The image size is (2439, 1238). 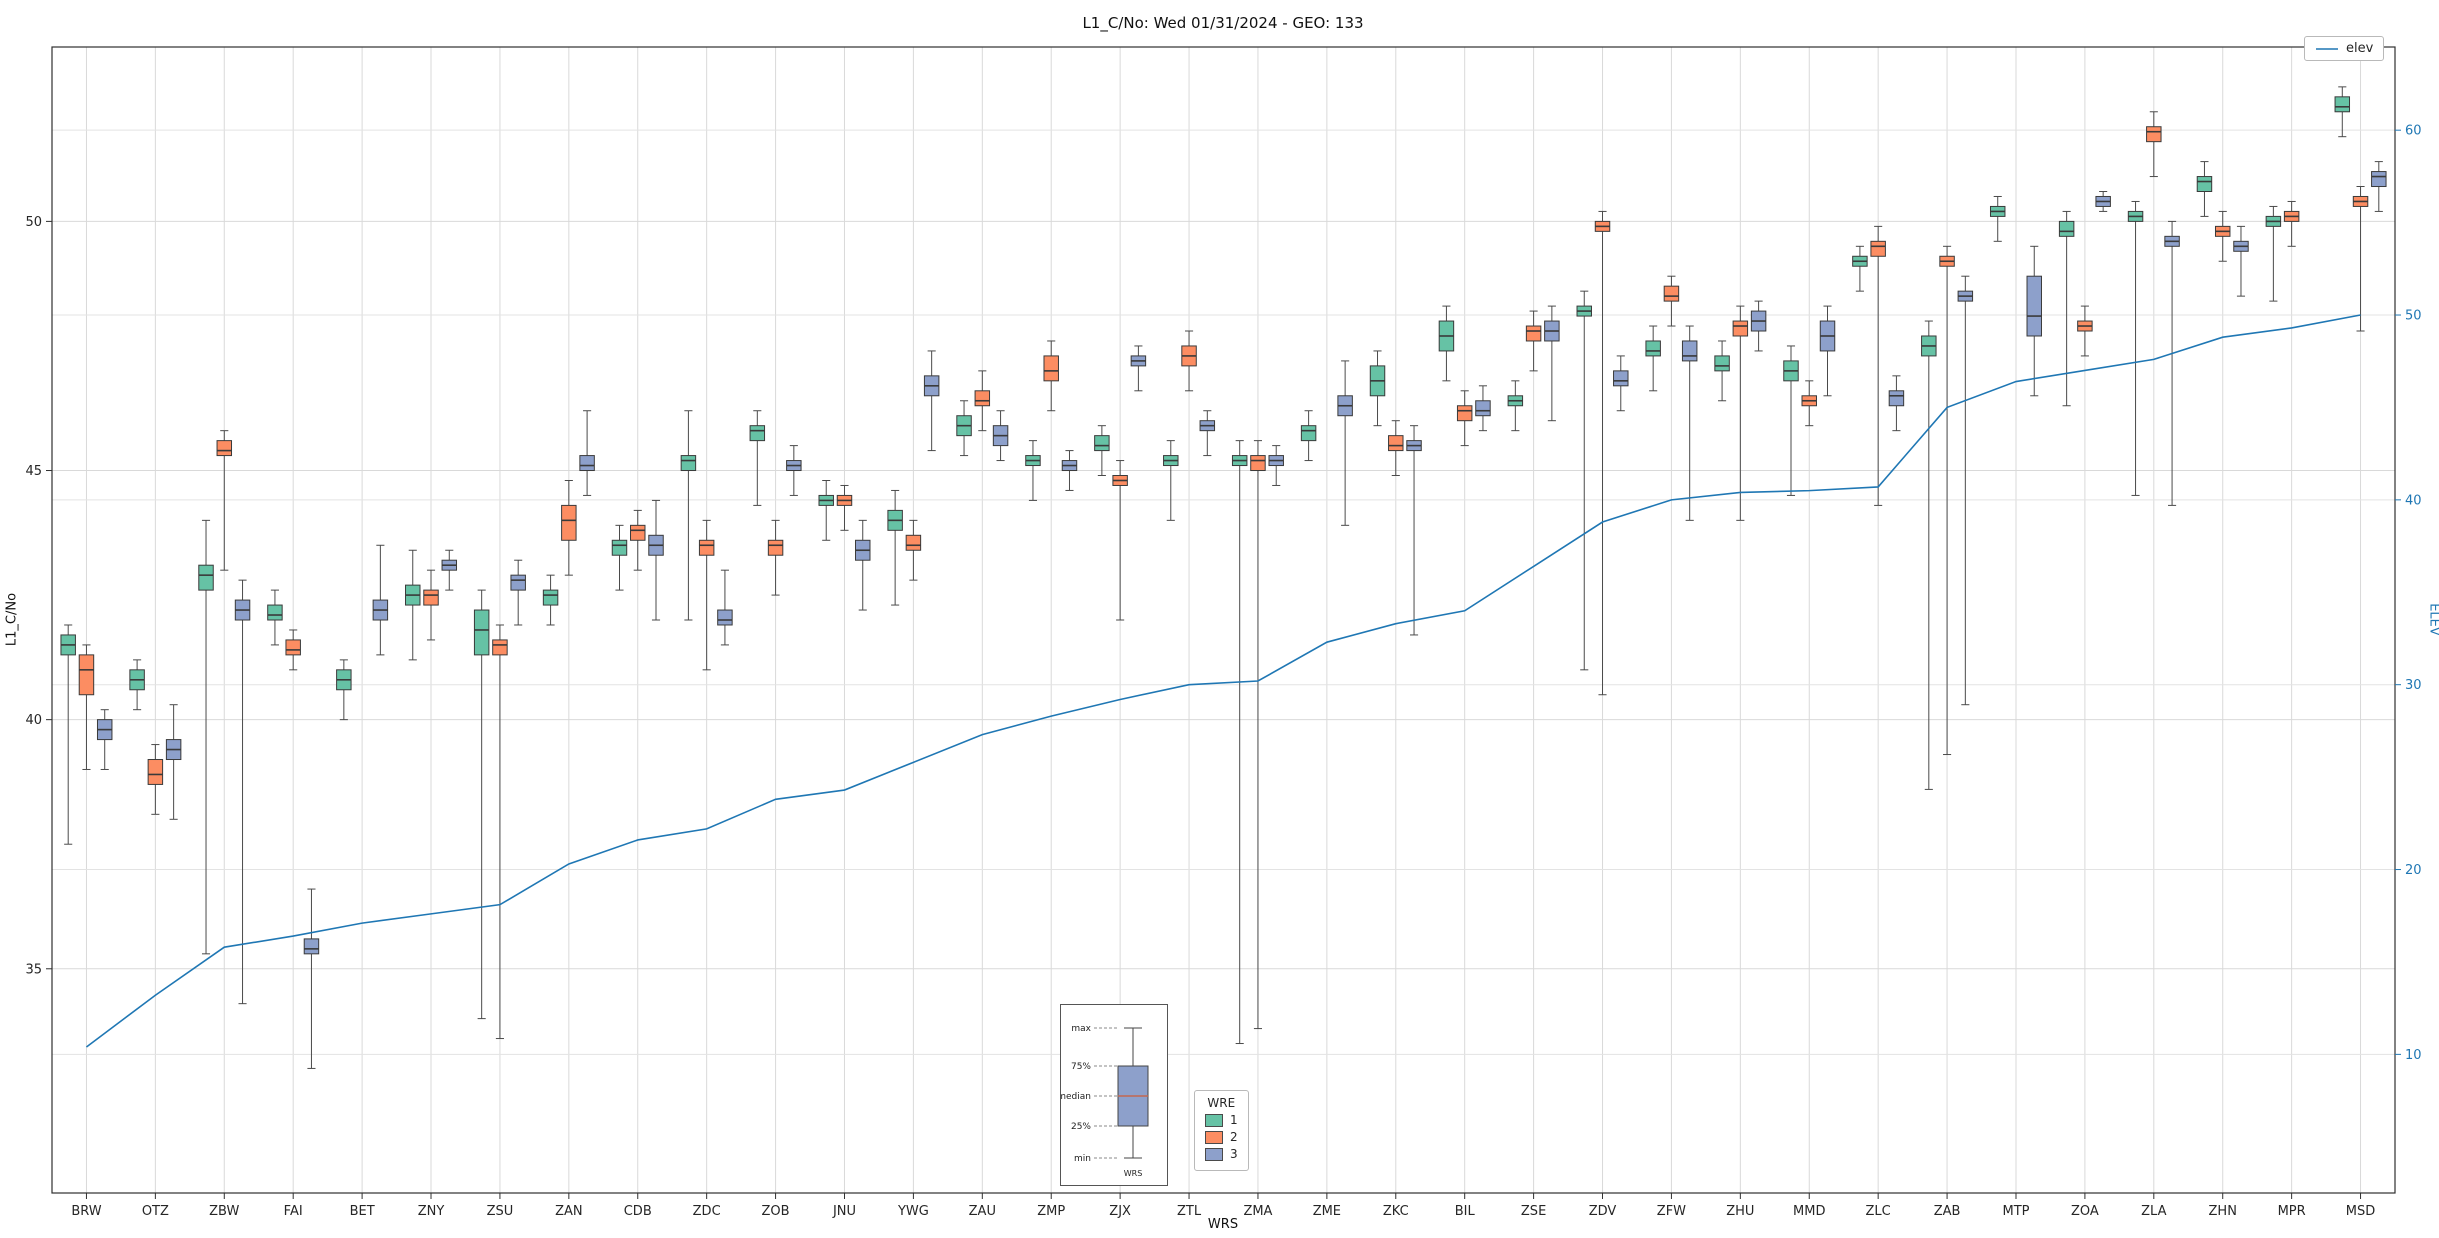 I want to click on box-OTZ-wre1, so click(x=137, y=685).